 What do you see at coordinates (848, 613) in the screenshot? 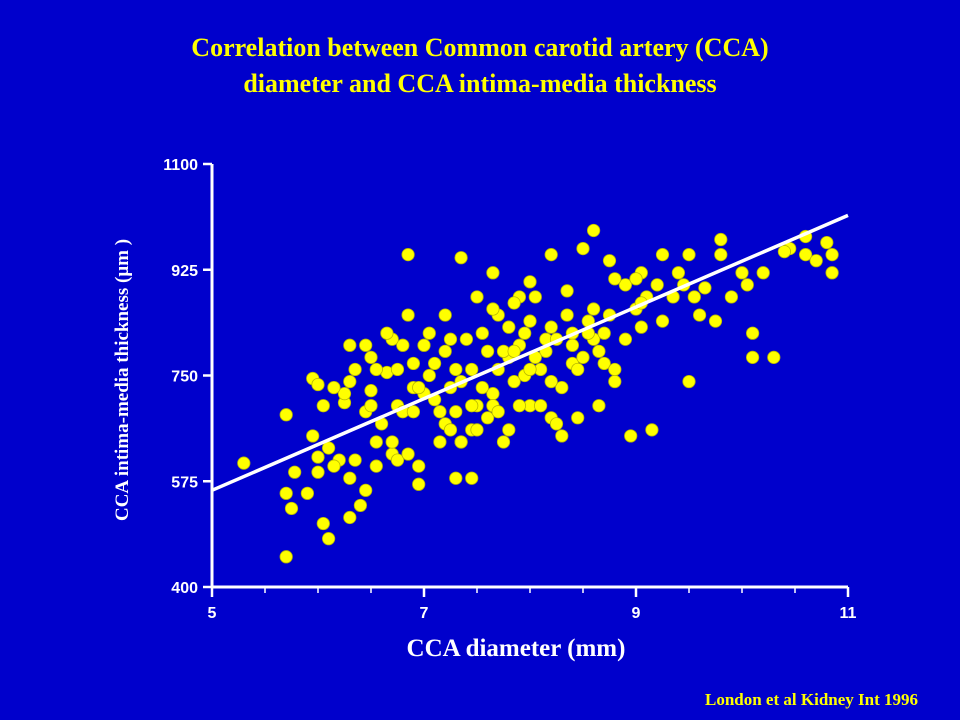
I see `x-tick-label: 11` at bounding box center [848, 613].